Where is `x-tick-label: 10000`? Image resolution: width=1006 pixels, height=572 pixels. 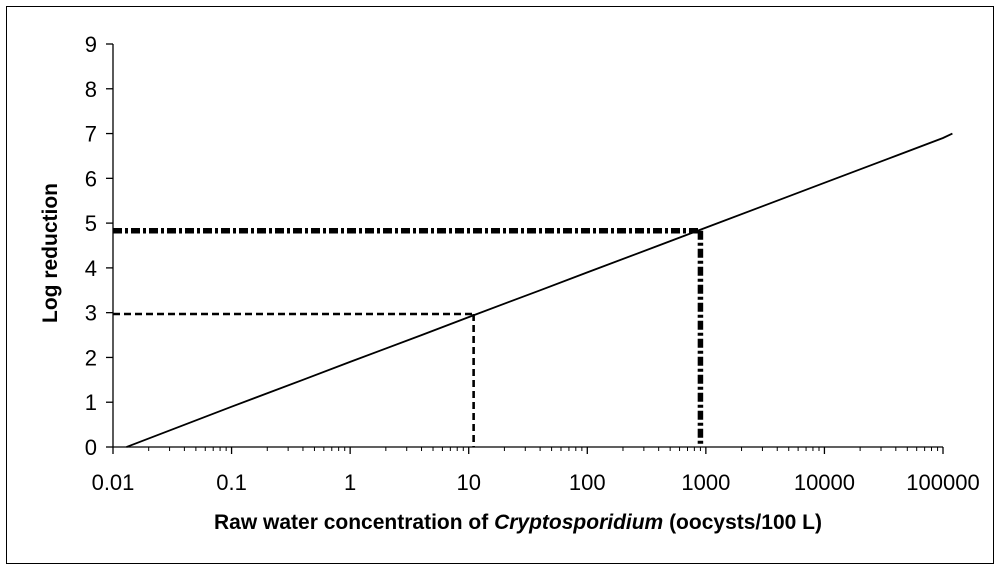
x-tick-label: 10000 is located at coordinates (824, 482).